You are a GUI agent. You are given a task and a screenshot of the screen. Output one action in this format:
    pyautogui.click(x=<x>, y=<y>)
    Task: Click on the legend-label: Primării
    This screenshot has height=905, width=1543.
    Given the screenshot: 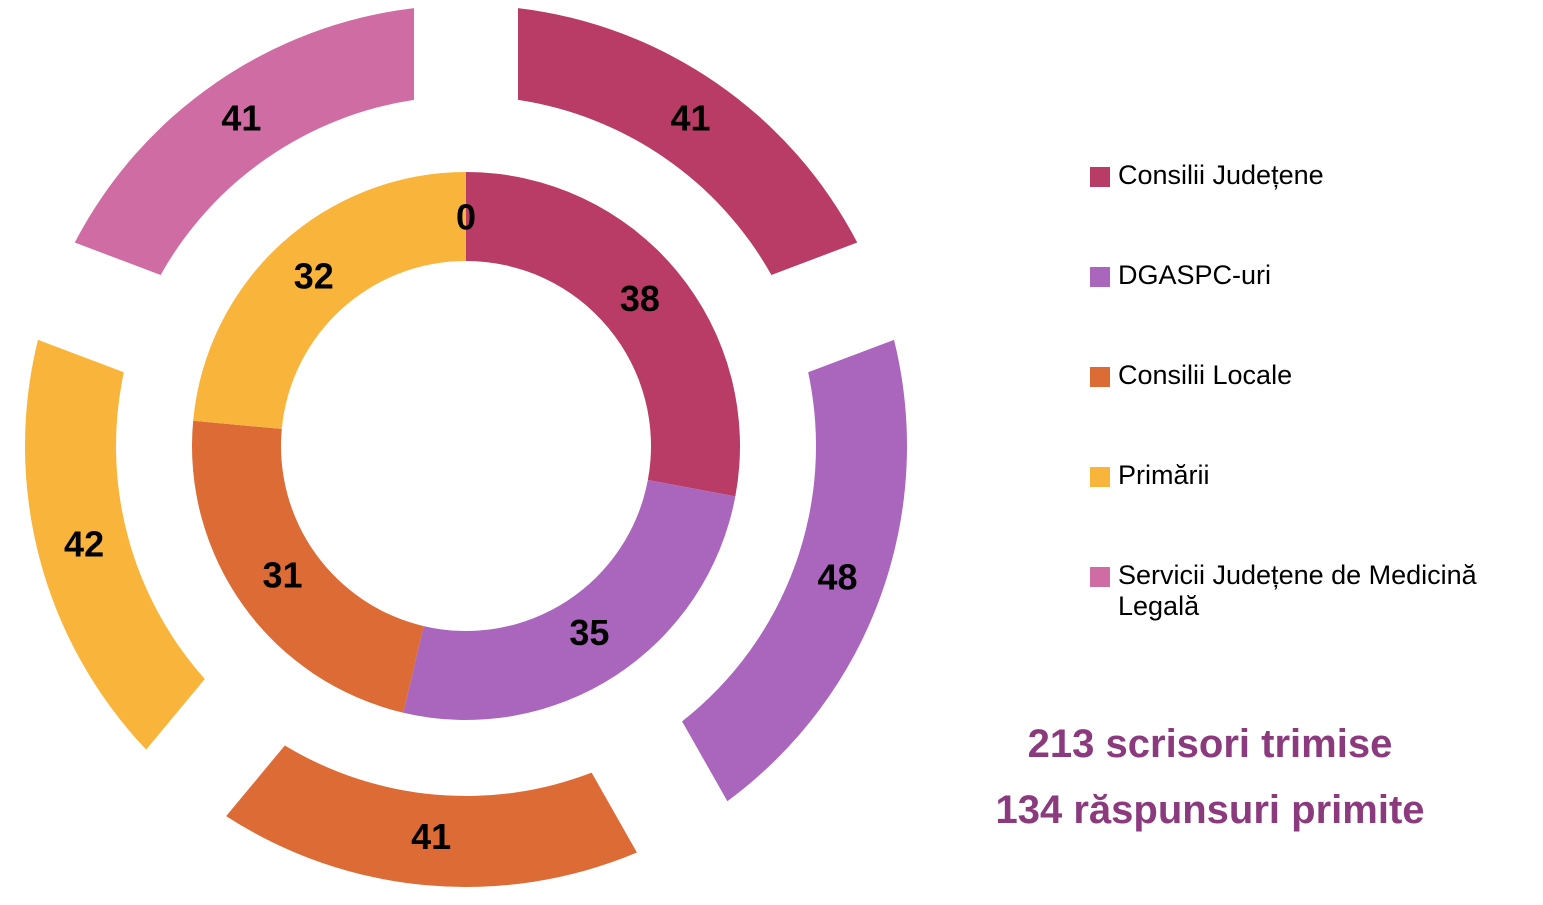 What is the action you would take?
    pyautogui.click(x=1164, y=475)
    